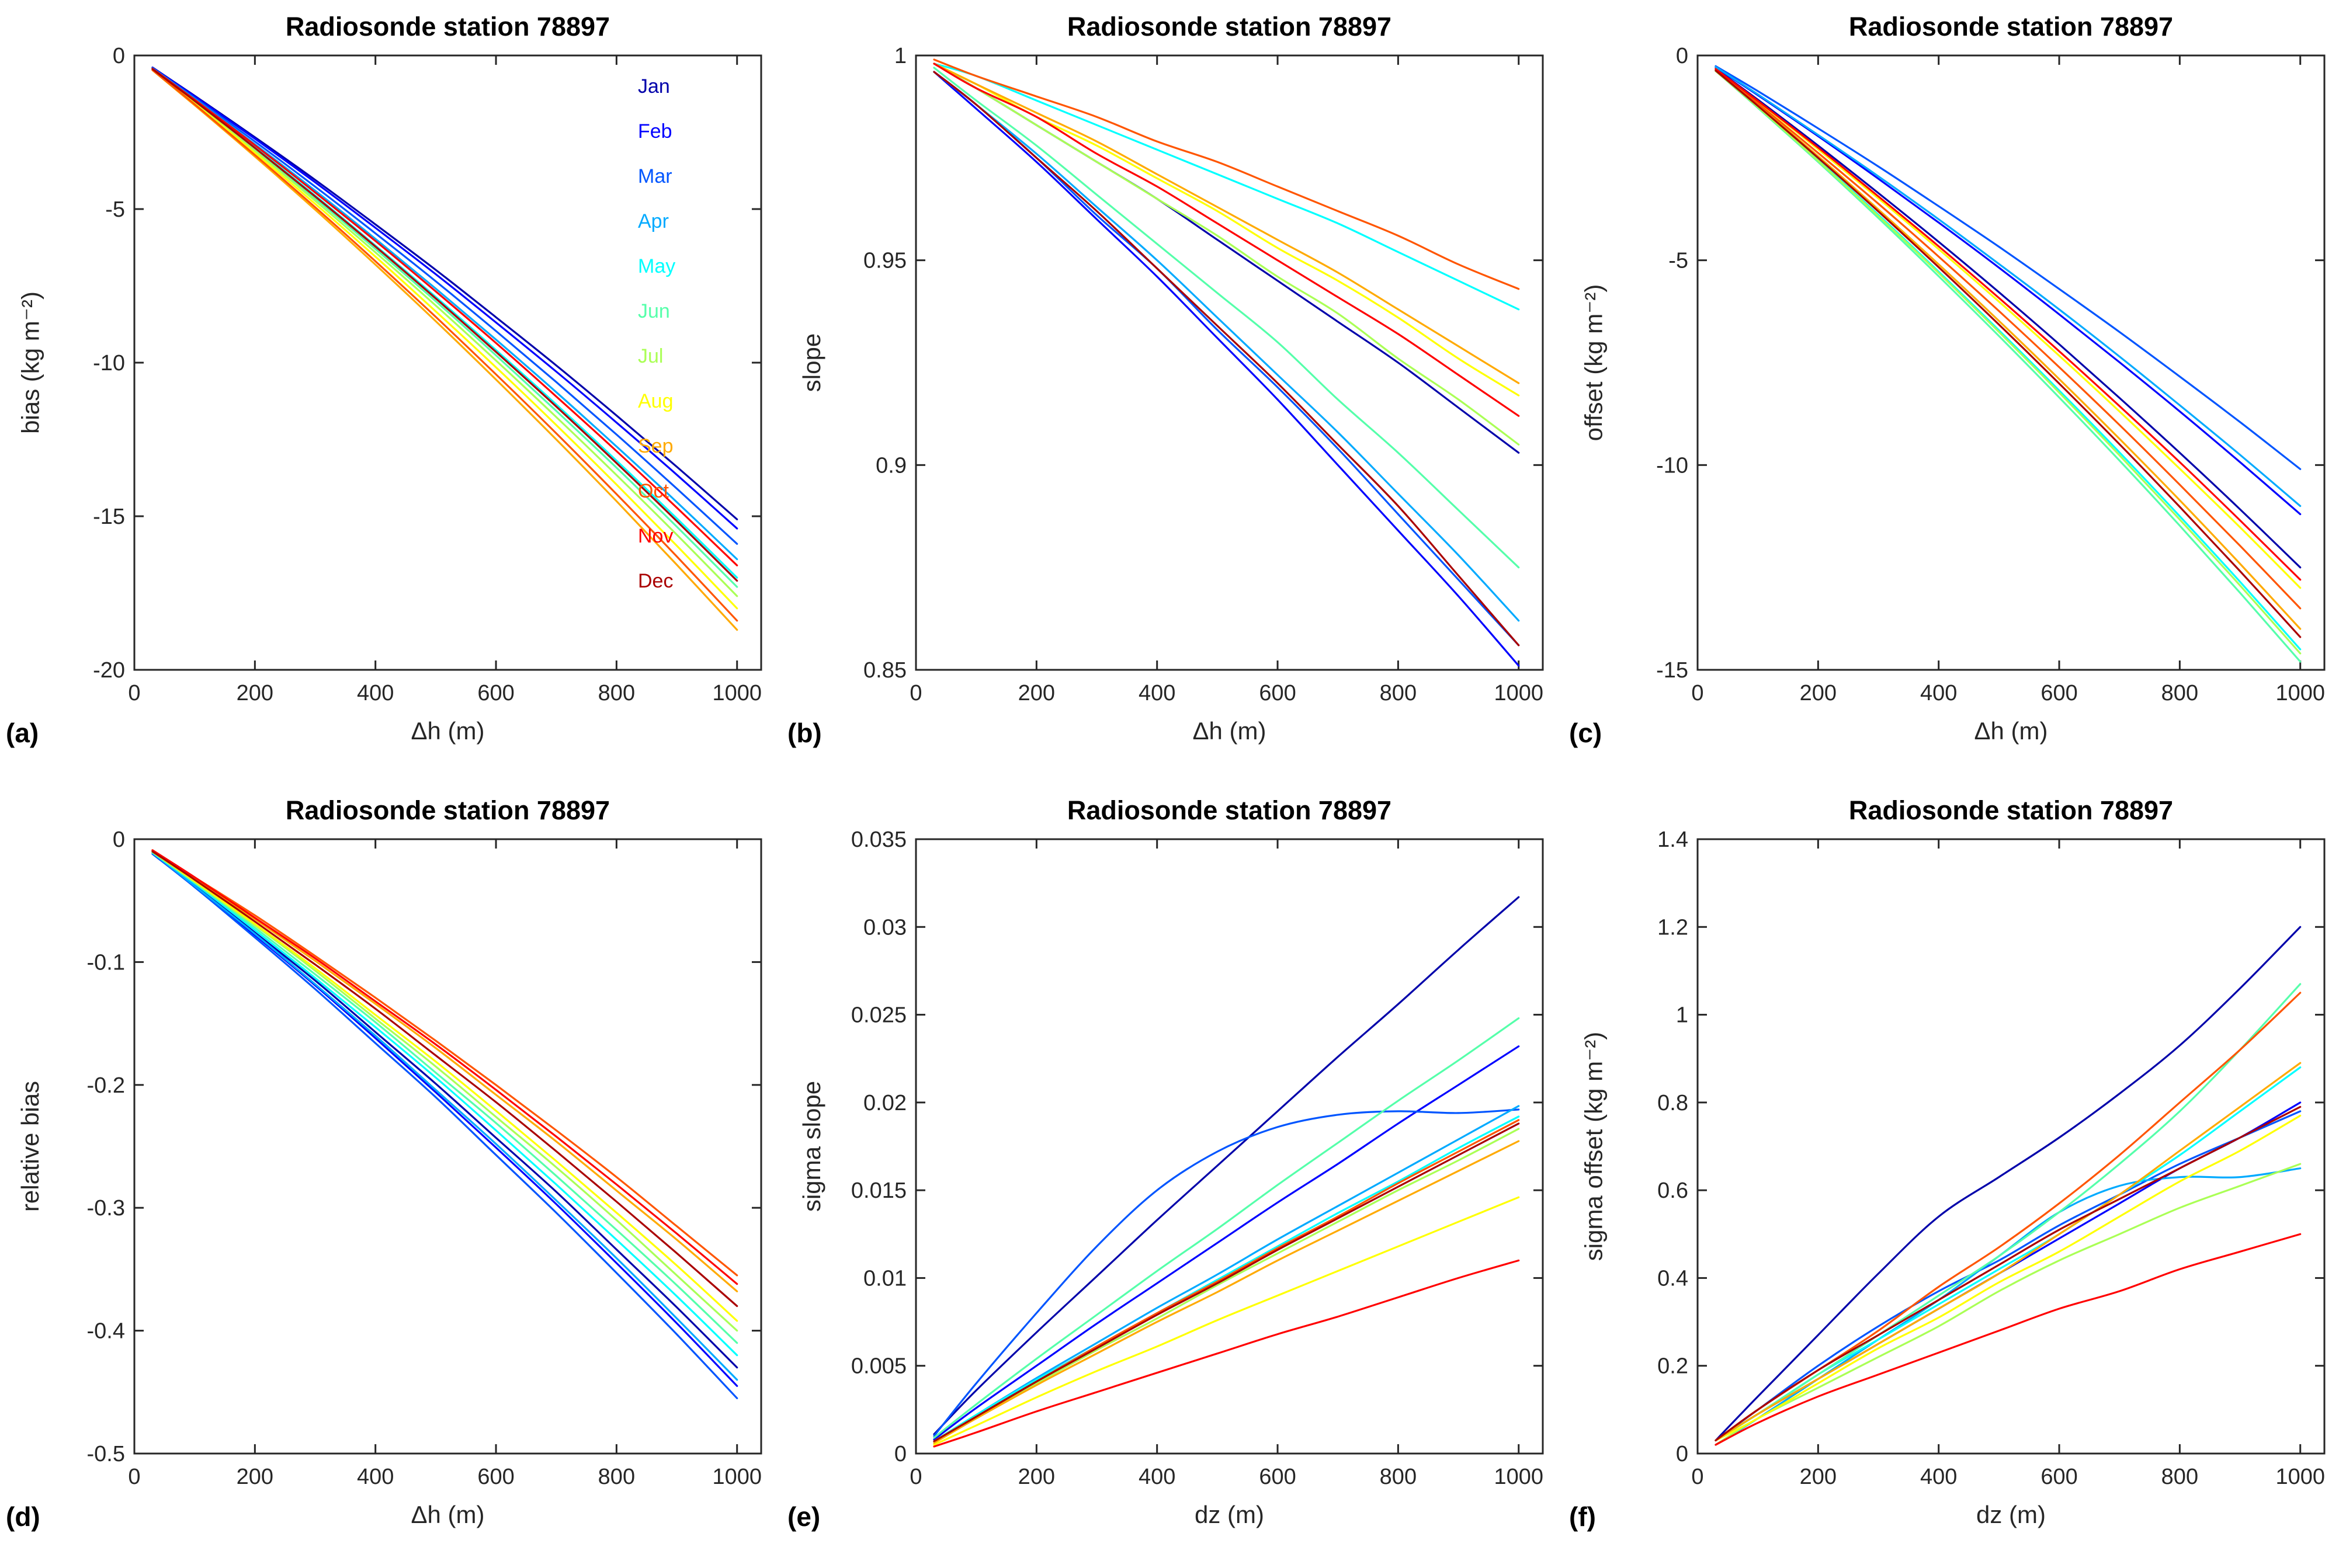  What do you see at coordinates (1229, 810) in the screenshot?
I see `panel-e-title: Radiosonde station 78897` at bounding box center [1229, 810].